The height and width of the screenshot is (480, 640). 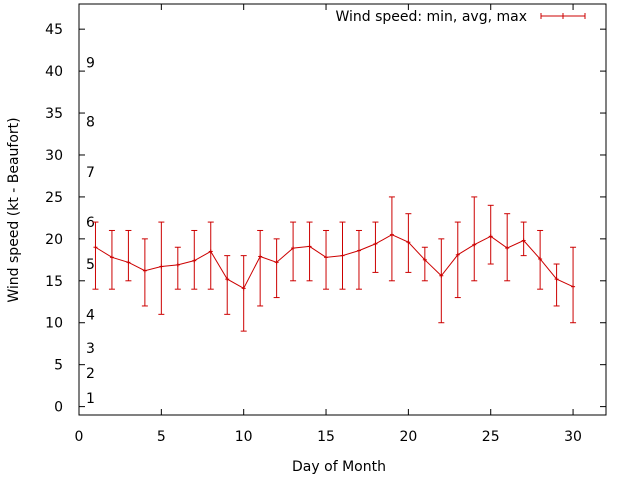 I want to click on y-tick-label: 35, so click(x=54, y=114).